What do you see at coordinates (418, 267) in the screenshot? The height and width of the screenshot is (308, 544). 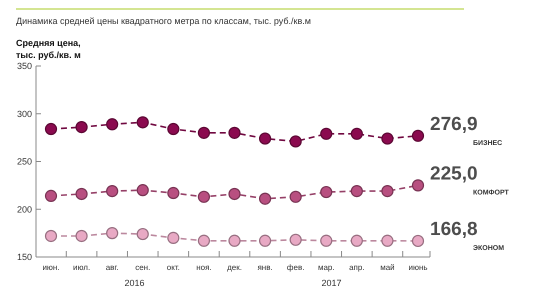 I see `x-tick-label: июнь` at bounding box center [418, 267].